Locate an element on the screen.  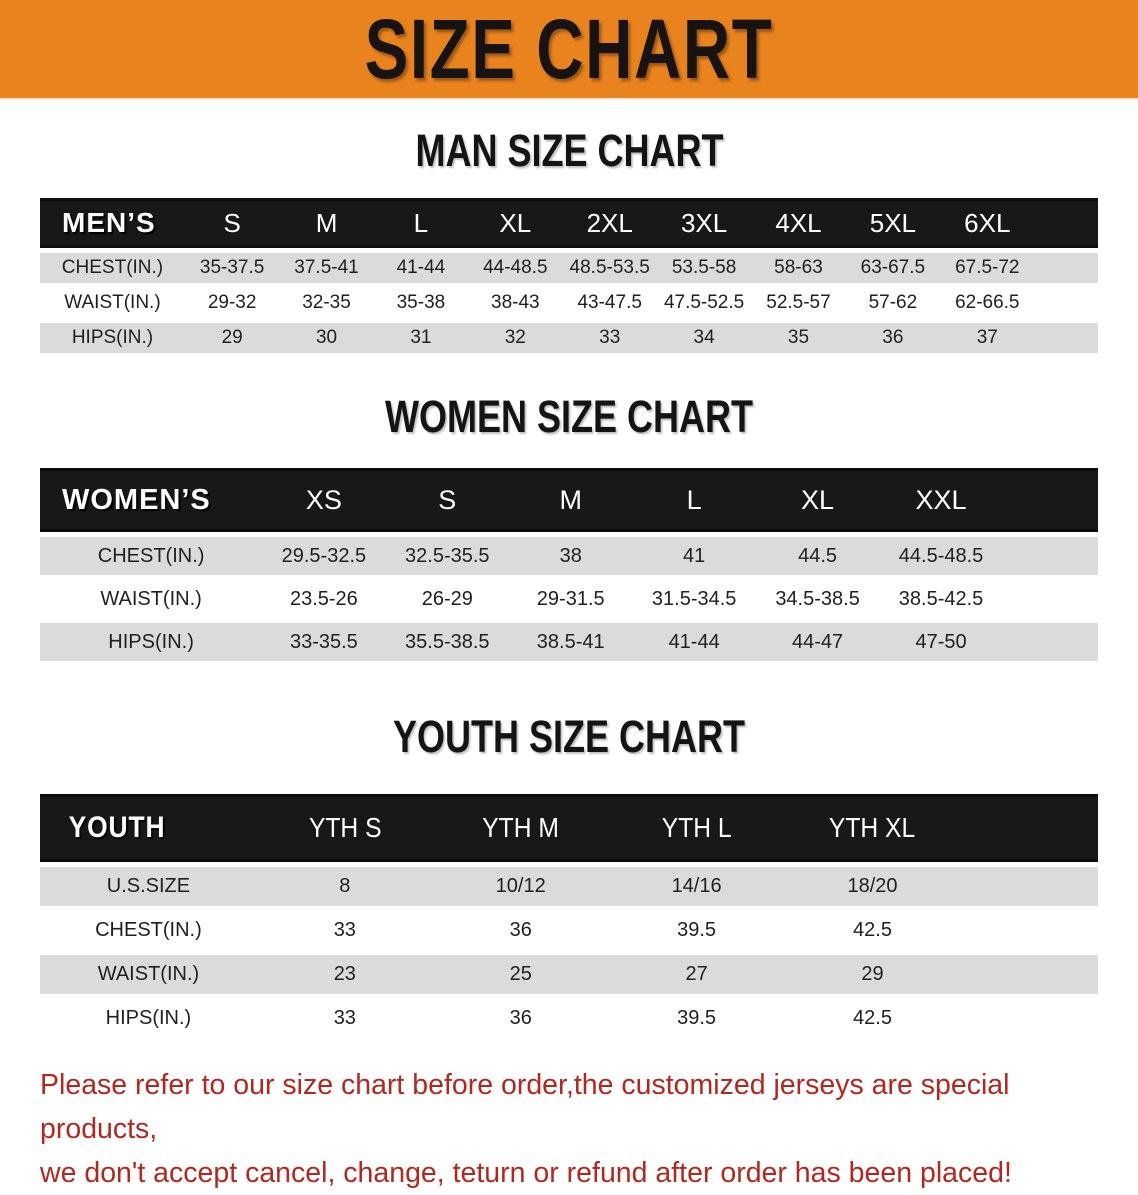
banner-title: SIZE CHART is located at coordinates (569, 49).